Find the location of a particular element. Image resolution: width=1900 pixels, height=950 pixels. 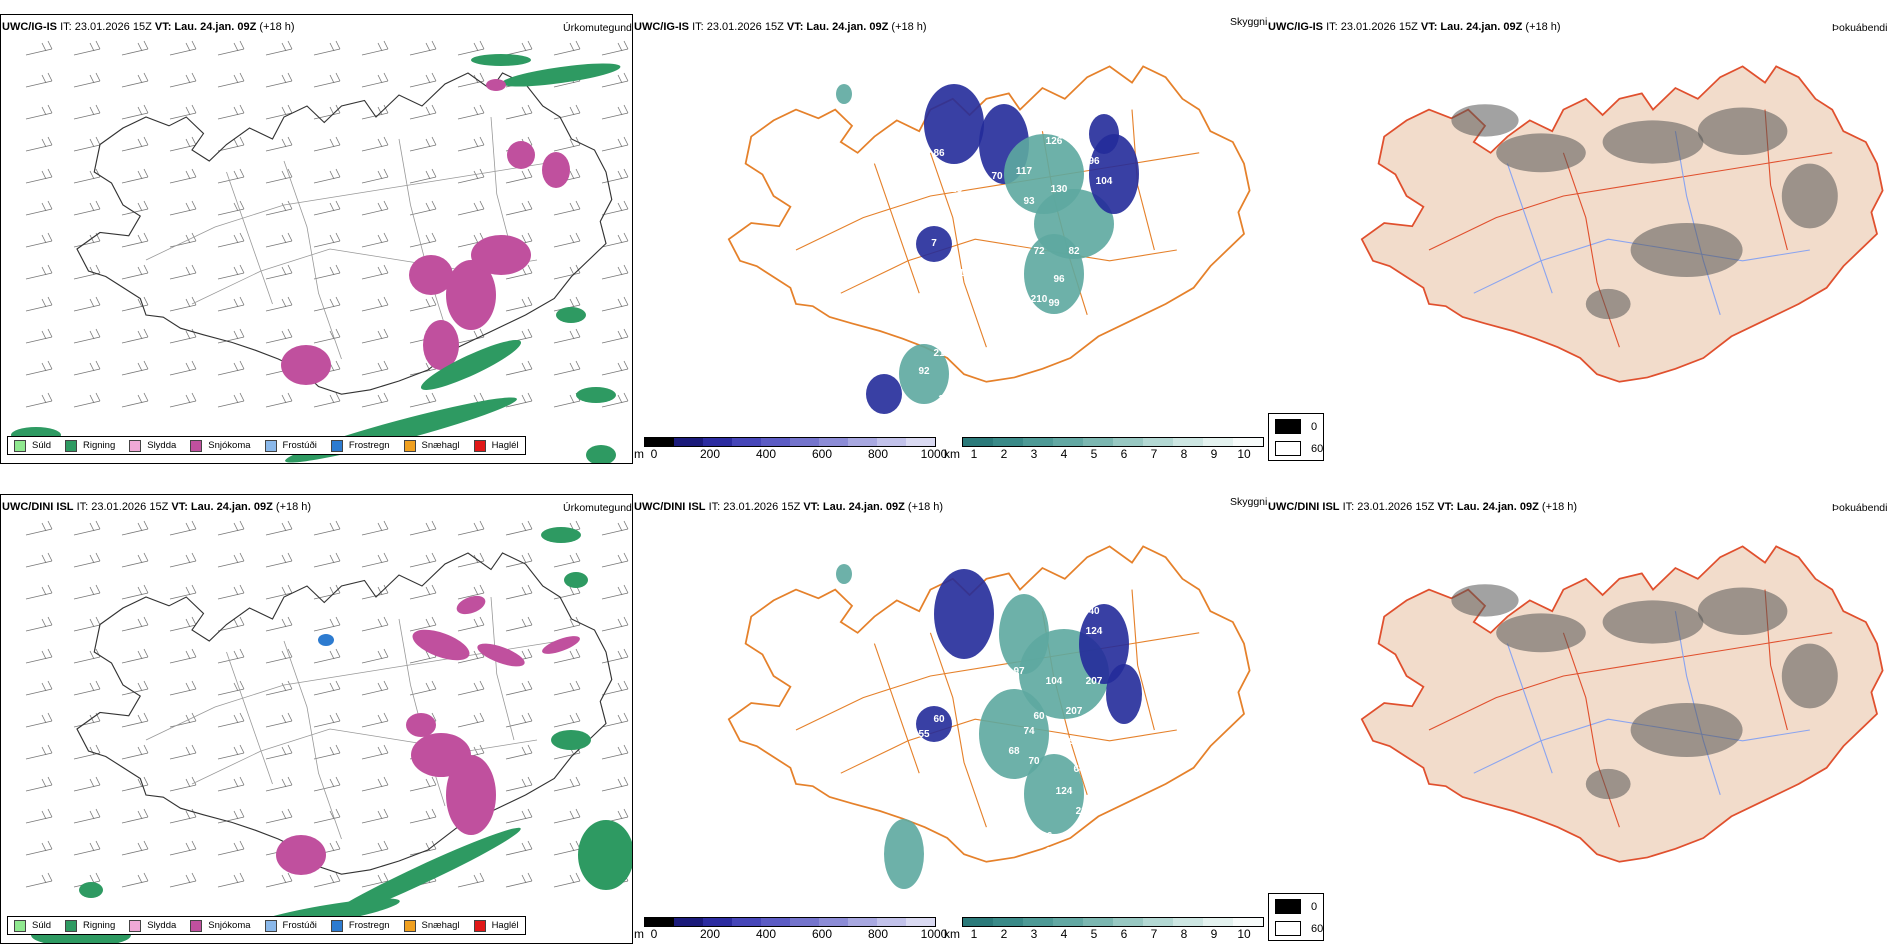

visibility-value-label: 70 is located at coordinates (997, 176).